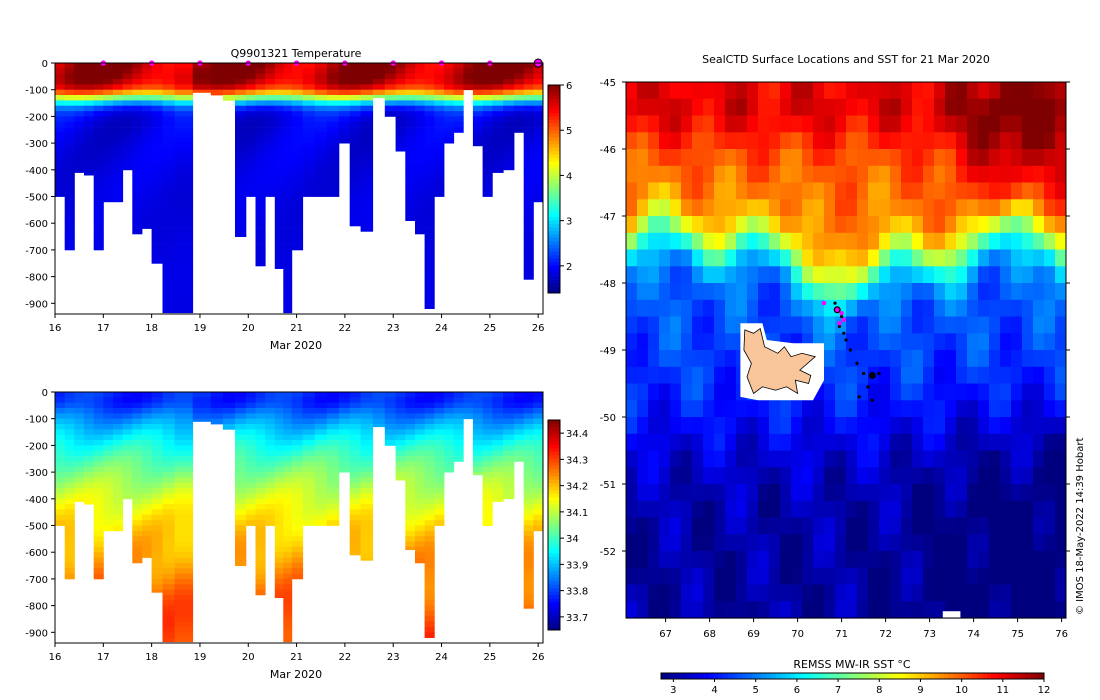  Describe the element at coordinates (538, 657) in the screenshot. I see `x-tick-label: 26` at that location.